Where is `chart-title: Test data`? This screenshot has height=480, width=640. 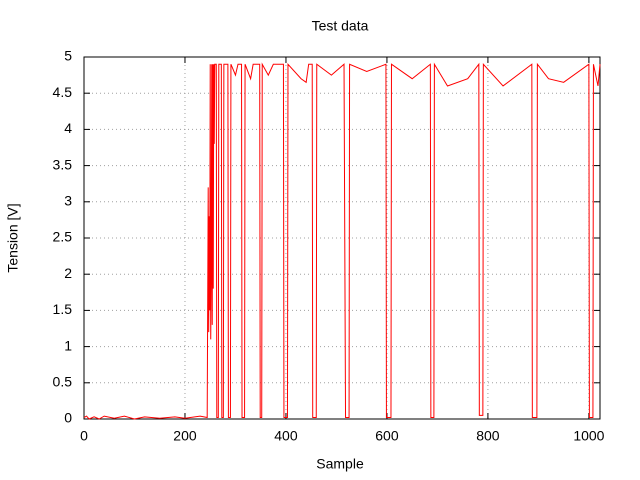
chart-title: Test data is located at coordinates (340, 26).